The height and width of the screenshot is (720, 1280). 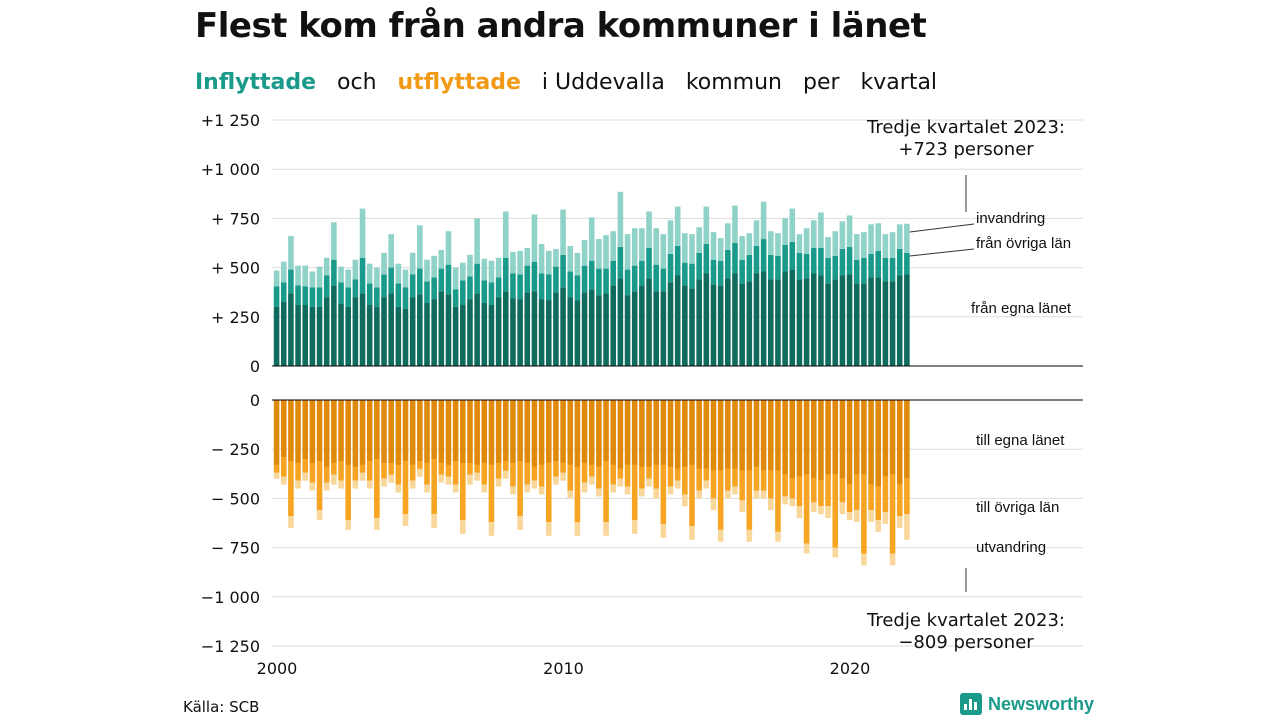 I want to click on annotation-top-line1: Tredje kvartalet 2023:, so click(x=965, y=127).